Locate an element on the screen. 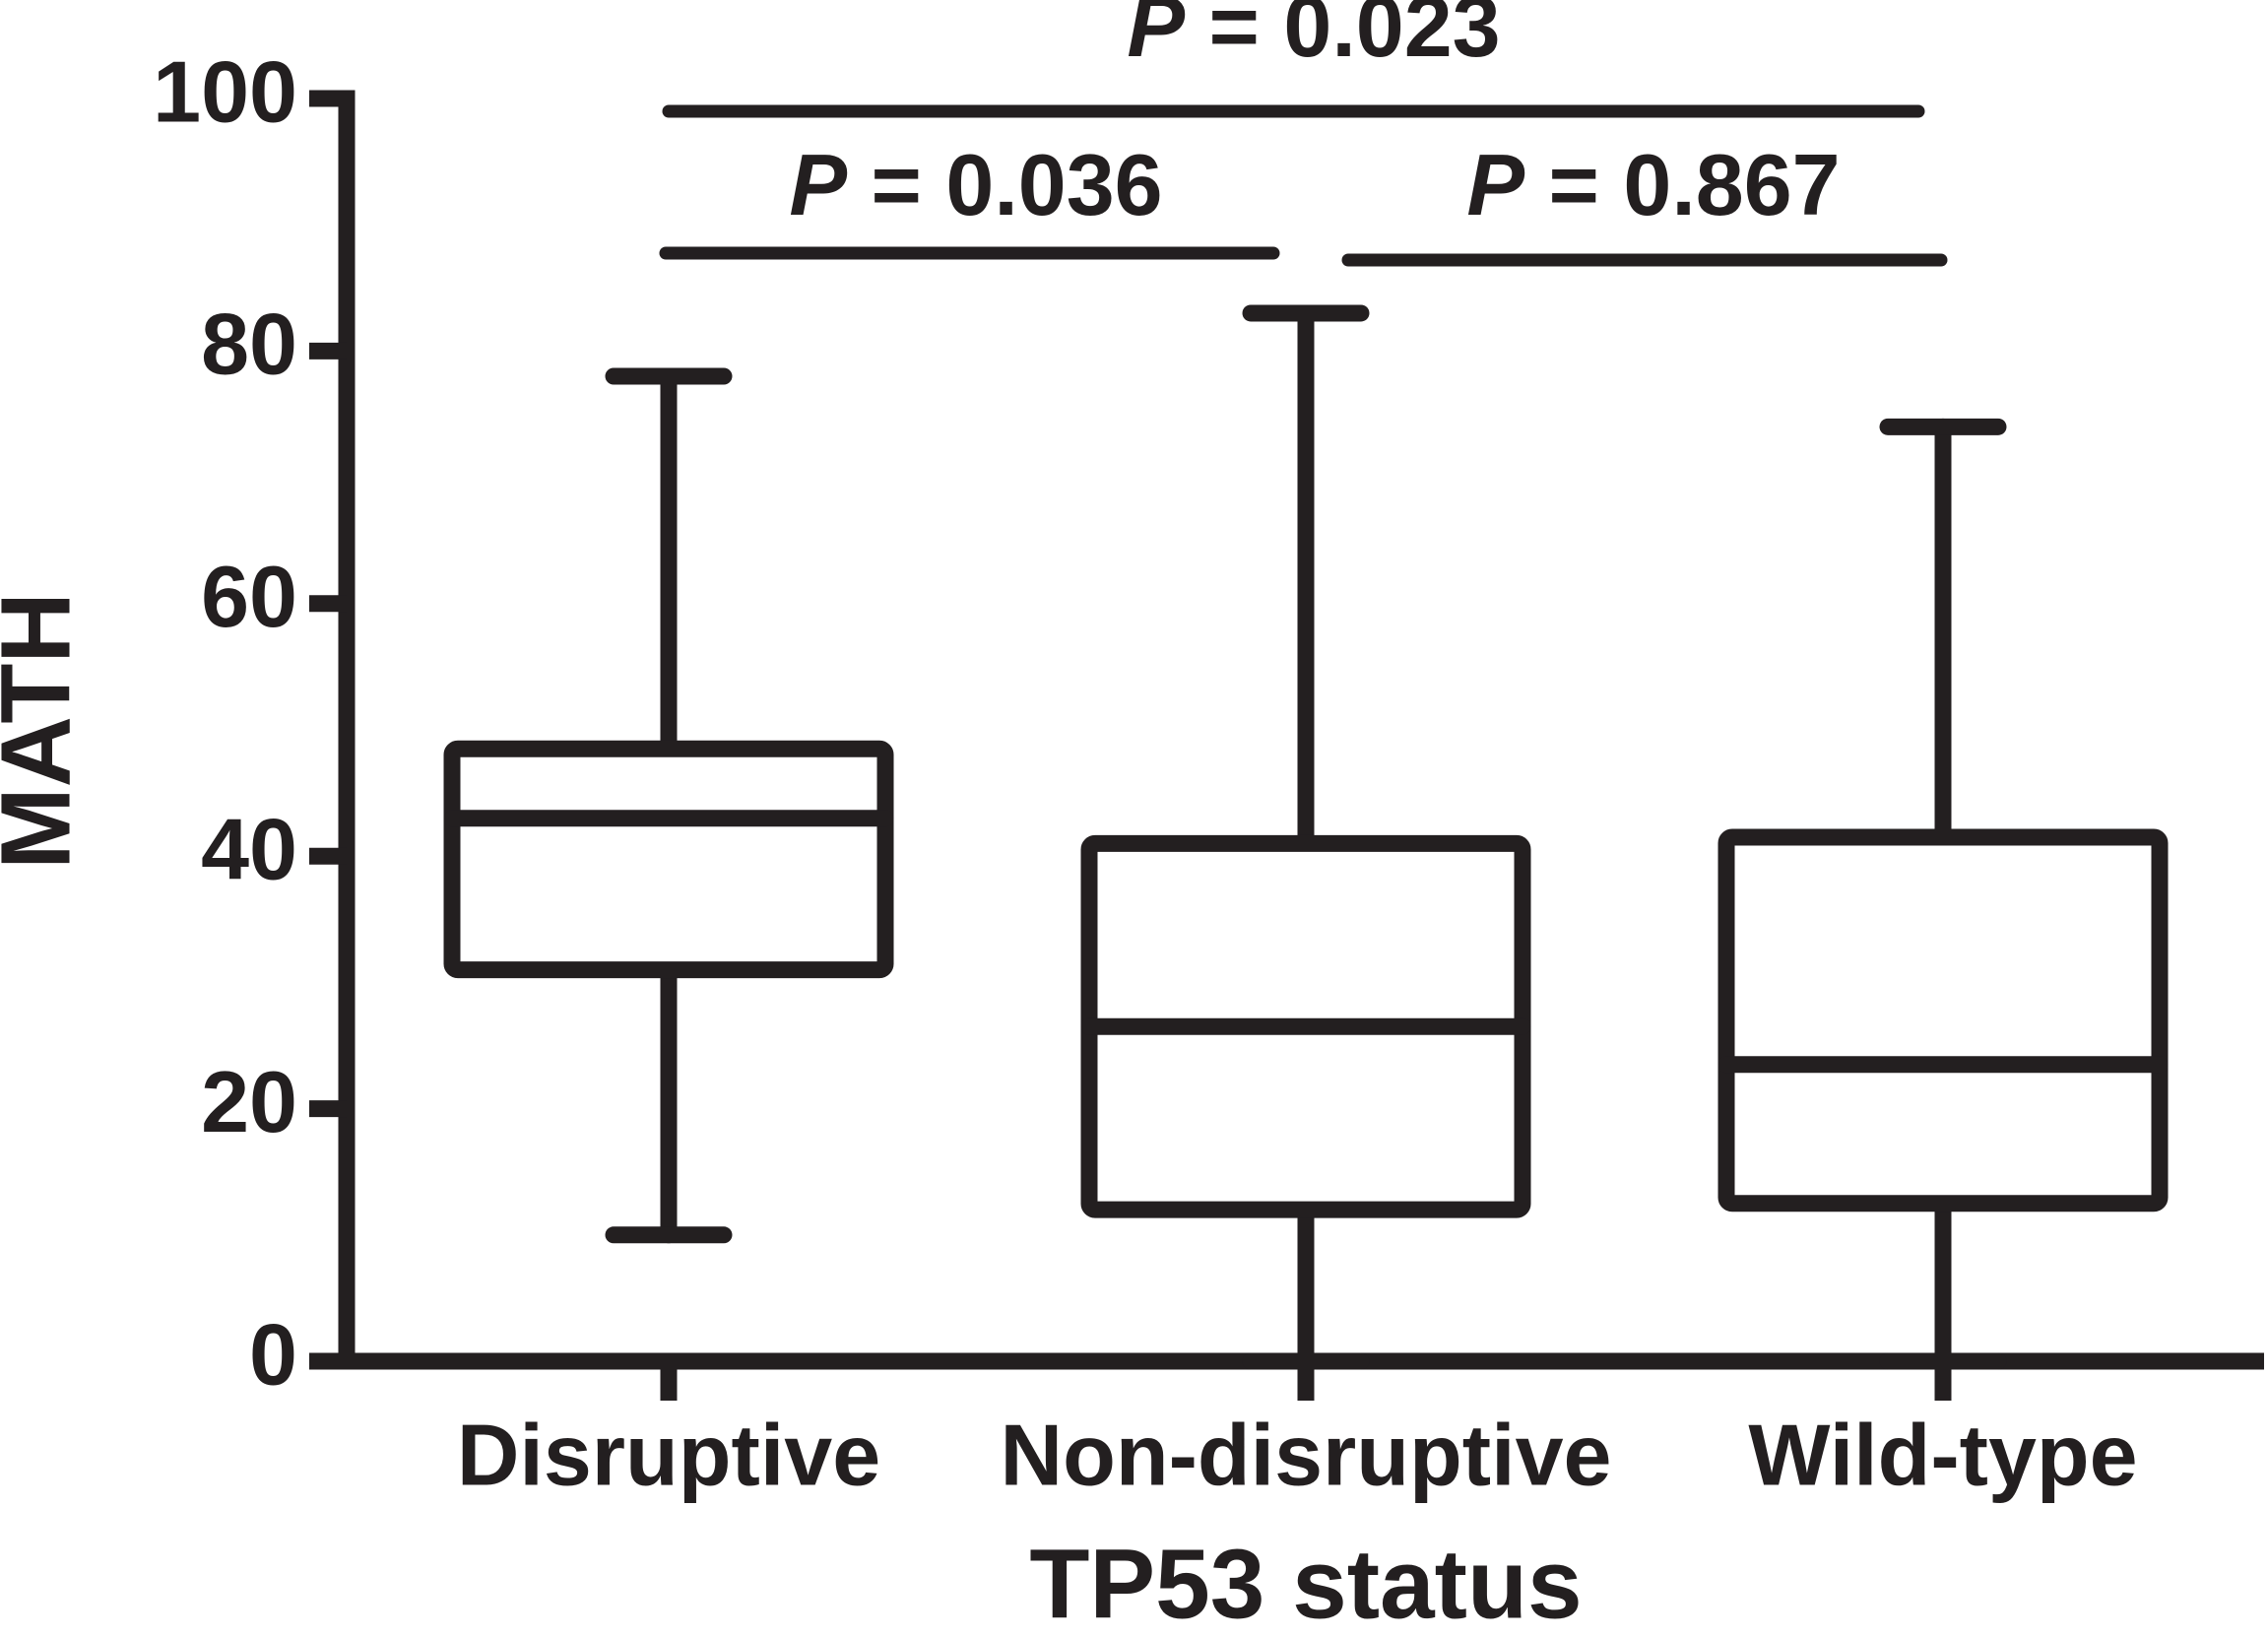  annotation: P = 0.036 is located at coordinates (976, 184).